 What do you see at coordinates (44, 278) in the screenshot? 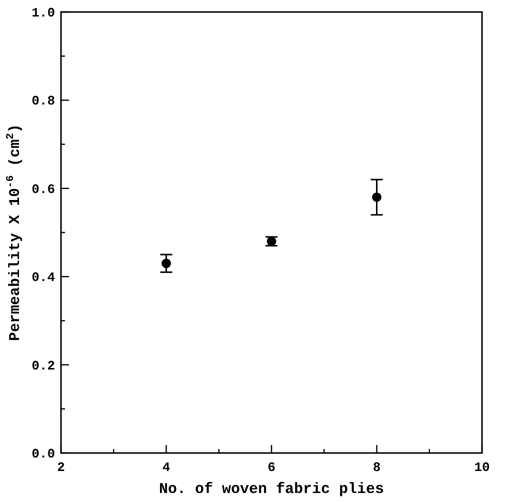
I see `y-tick-label: 0.4` at bounding box center [44, 278].